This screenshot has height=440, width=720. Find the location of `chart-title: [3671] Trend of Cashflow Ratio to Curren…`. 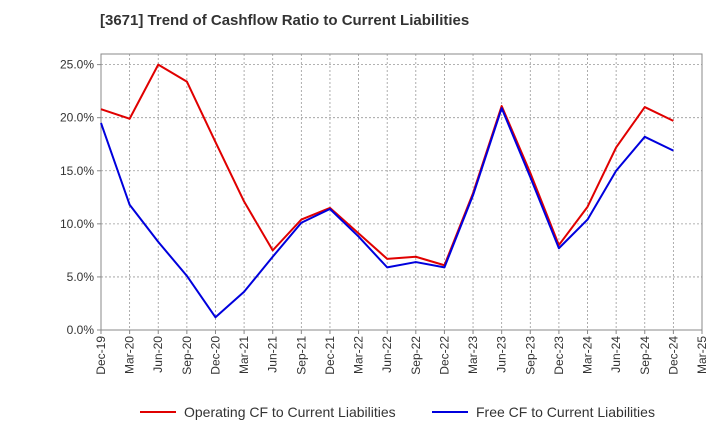

chart-title: [3671] Trend of Cashflow Ratio to Curren… is located at coordinates (285, 20).